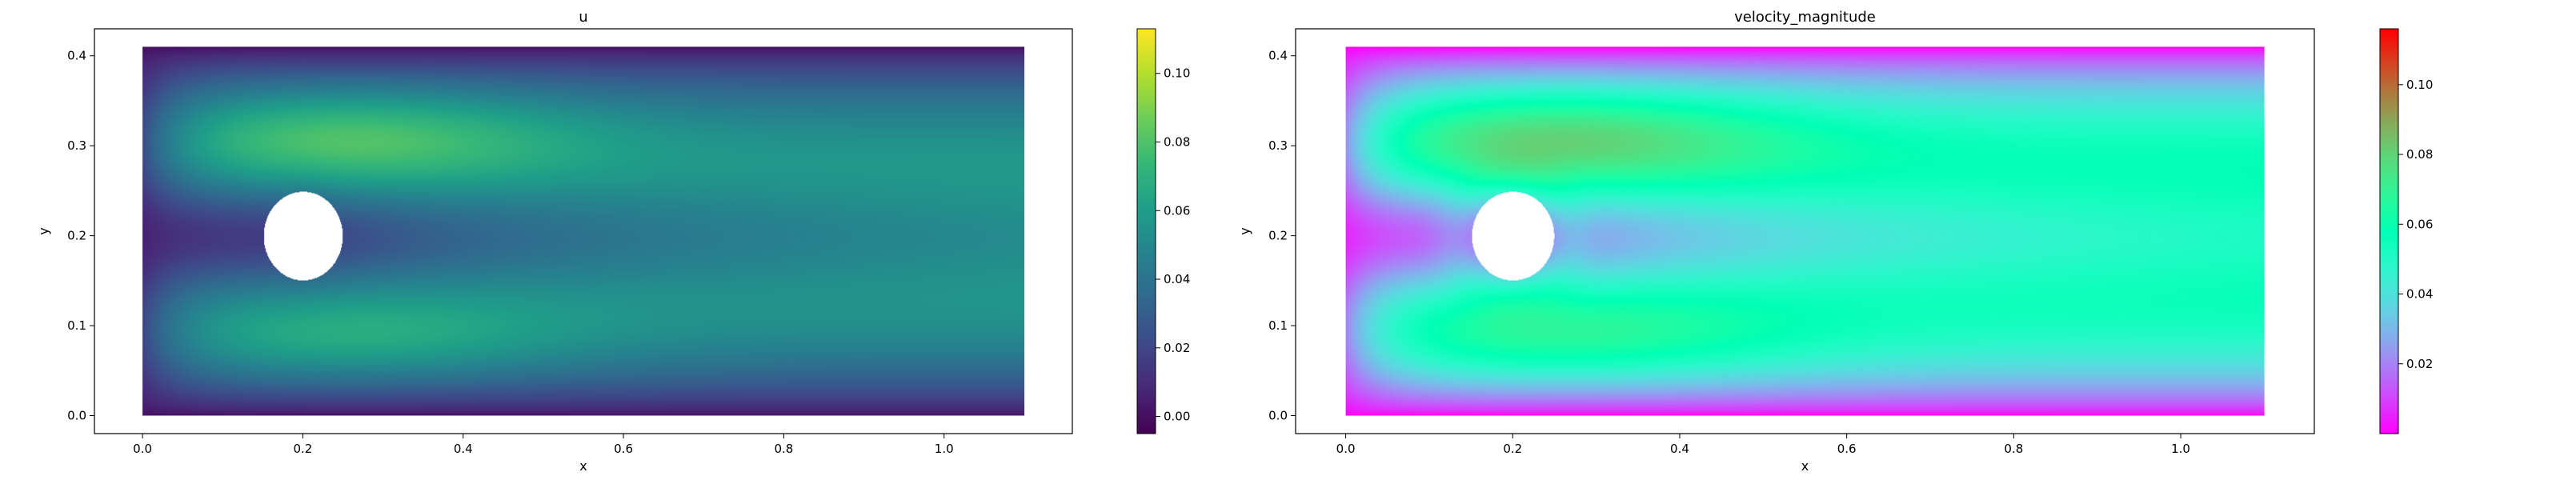 The image size is (2576, 480). Describe the element at coordinates (1805, 17) in the screenshot. I see `chart-title: velocity_magnitude` at that location.